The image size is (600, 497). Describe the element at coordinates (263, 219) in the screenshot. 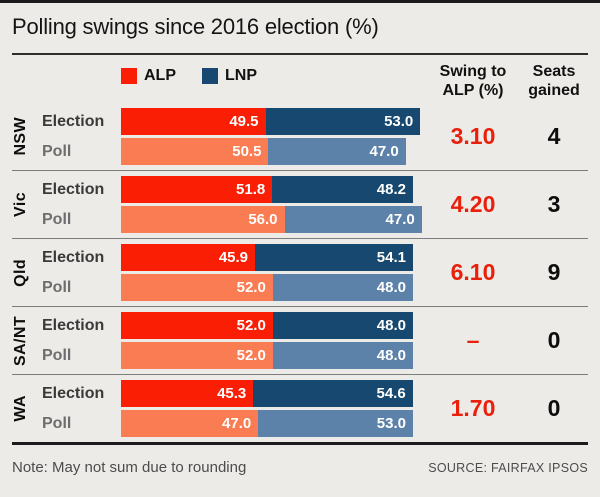

I see `alp-value: 56.0` at that location.